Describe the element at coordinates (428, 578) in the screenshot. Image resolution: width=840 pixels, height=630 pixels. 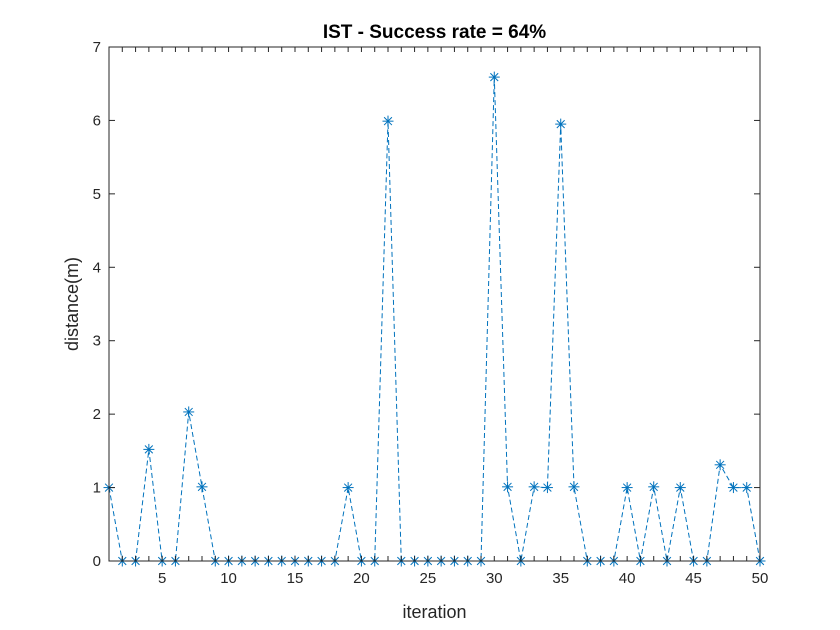
I see `x-tick-label: 25` at that location.